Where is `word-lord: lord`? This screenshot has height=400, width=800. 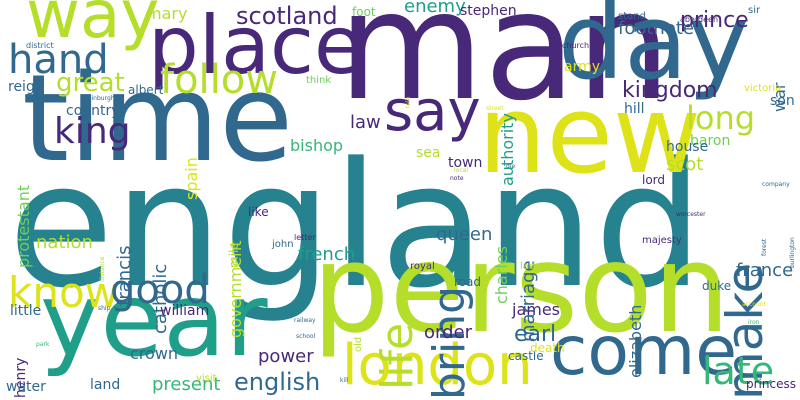 word-lord: lord is located at coordinates (654, 180).